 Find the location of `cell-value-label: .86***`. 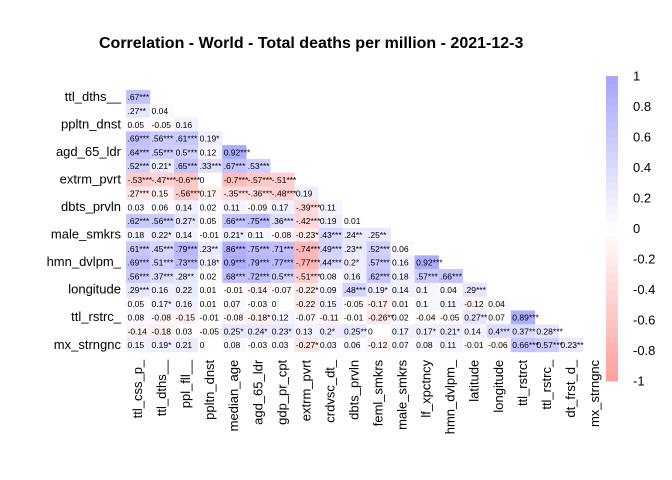

cell-value-label: .86*** is located at coordinates (235, 249).